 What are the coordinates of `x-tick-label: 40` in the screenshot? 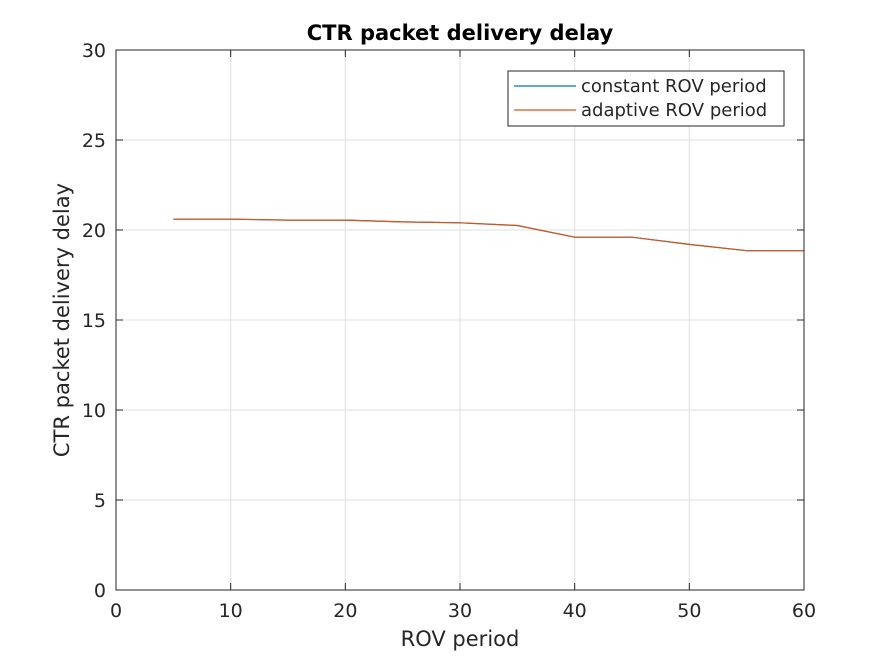 It's located at (575, 611).